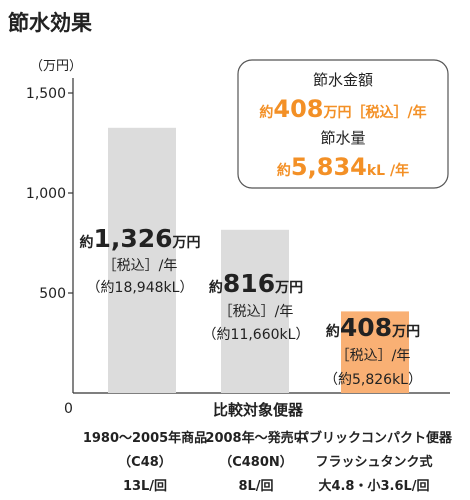 The width and height of the screenshot is (470, 500). I want to click on bar-label-1: 約1,326万円 ［税込］/年 （約18,948kL）, so click(139, 260).